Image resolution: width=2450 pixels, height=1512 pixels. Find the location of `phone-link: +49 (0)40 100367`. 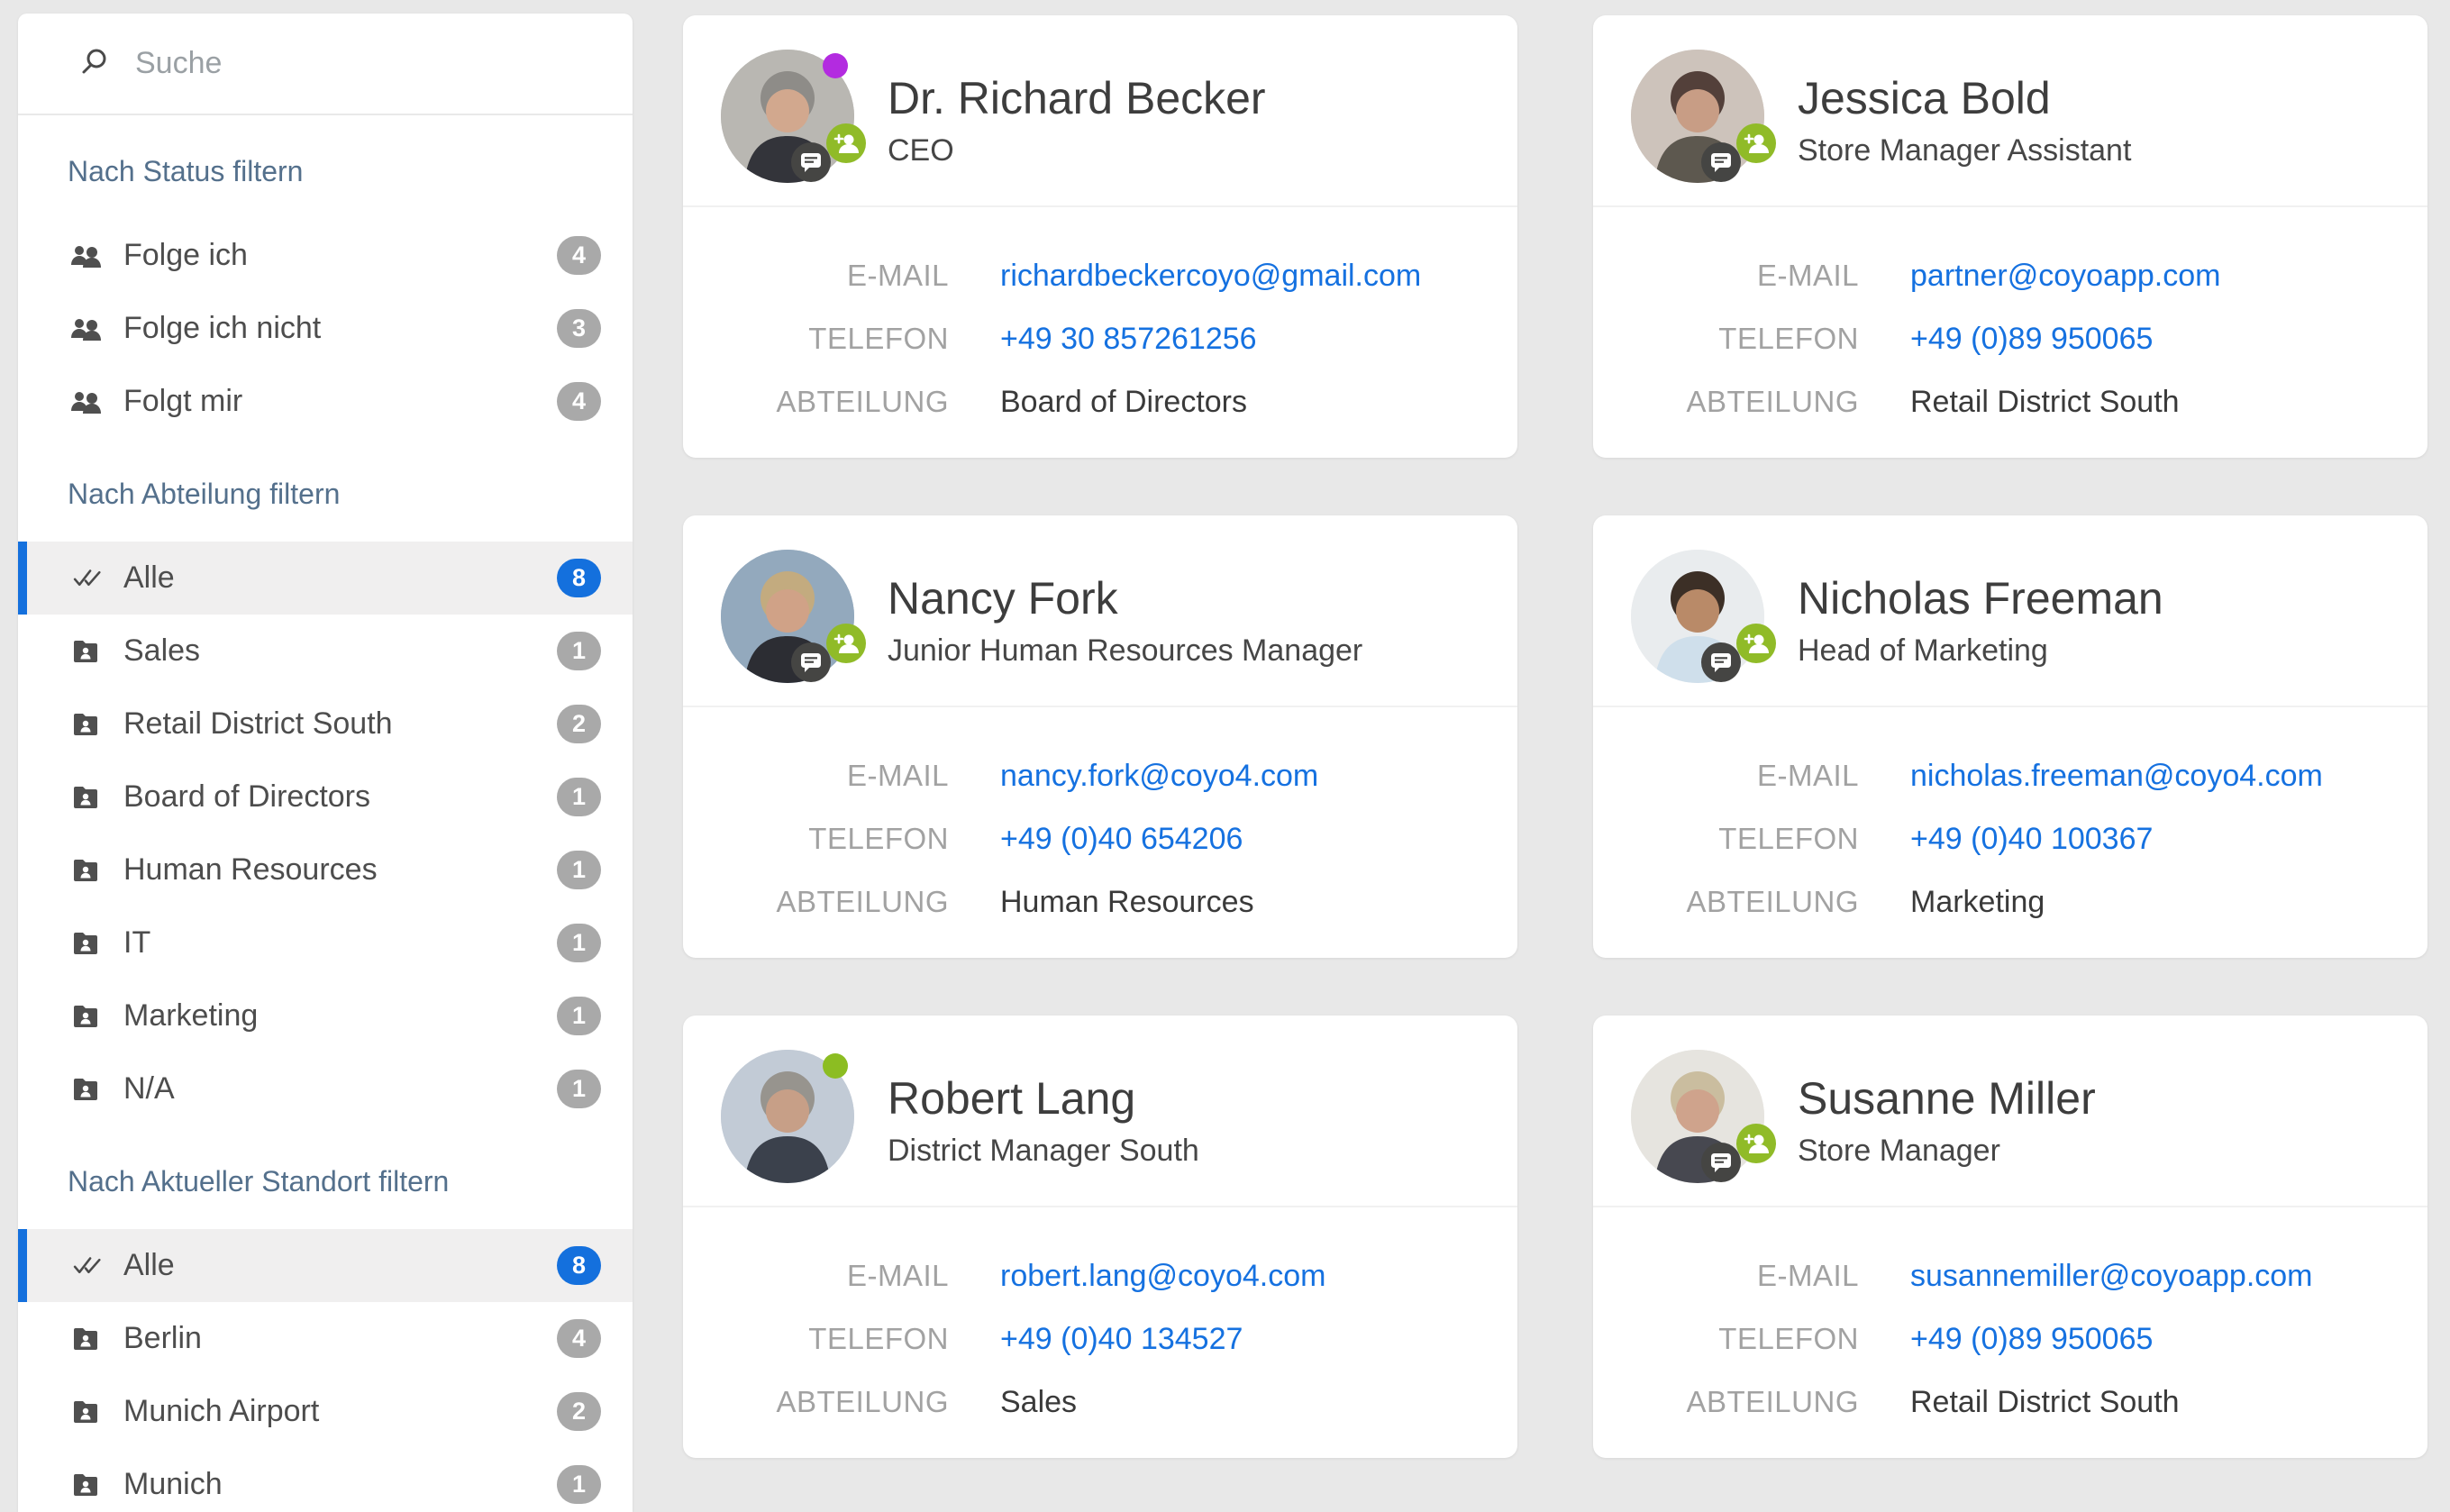

phone-link: +49 (0)40 100367 is located at coordinates (2032, 839).